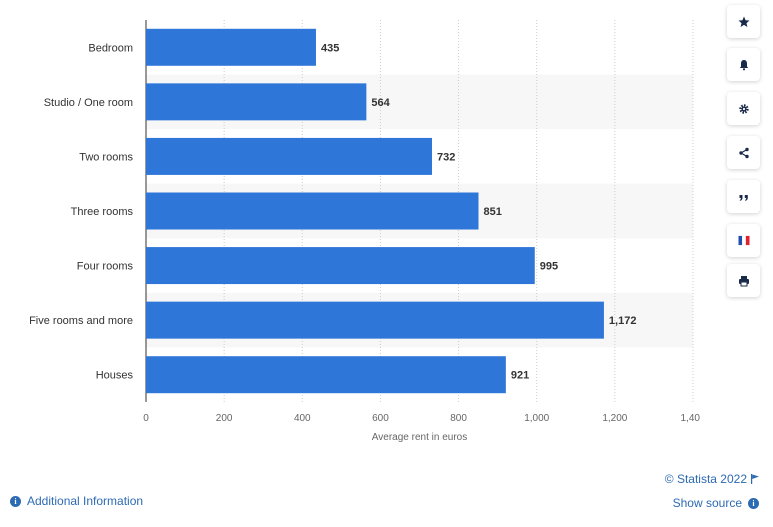  What do you see at coordinates (88, 103) in the screenshot?
I see `category-label: Studio / One room` at bounding box center [88, 103].